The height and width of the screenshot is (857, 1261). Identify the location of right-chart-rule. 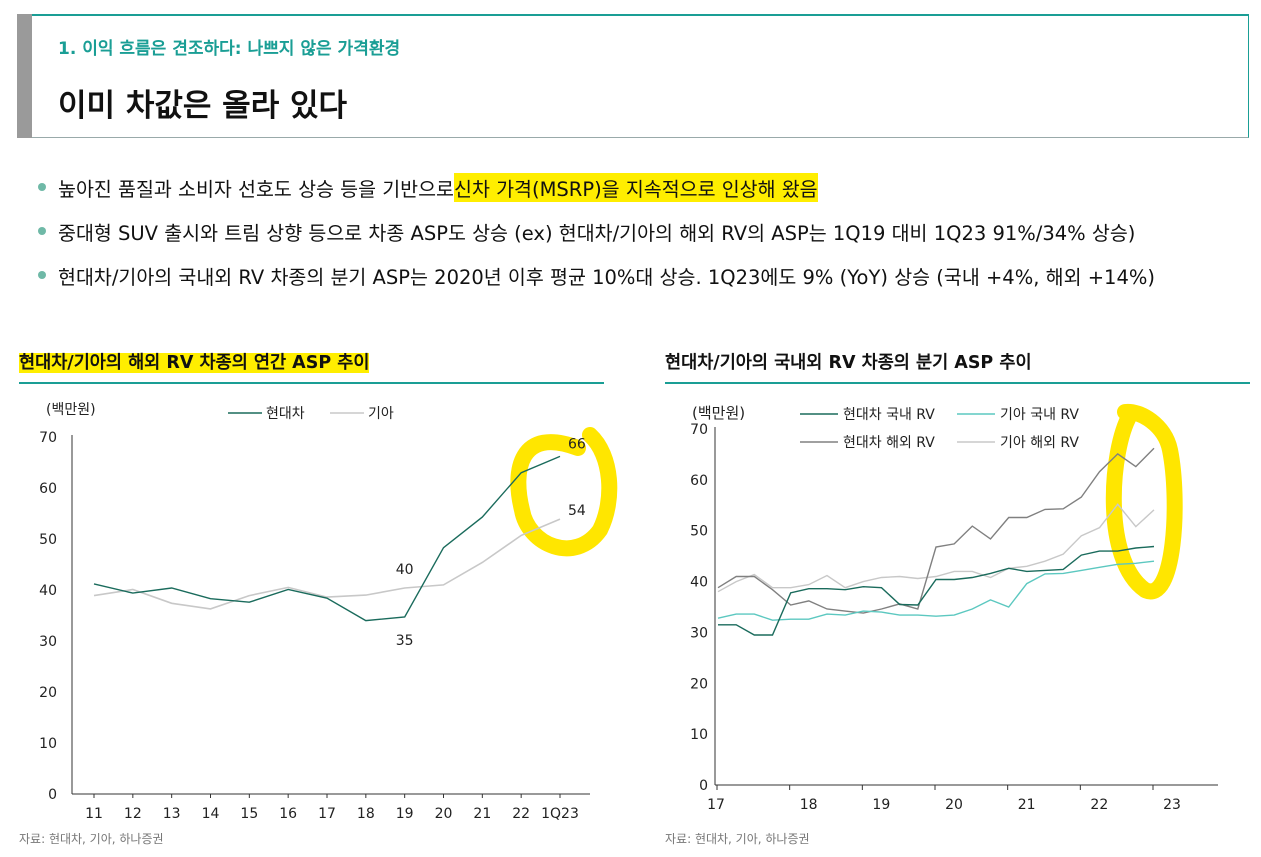
(957, 383).